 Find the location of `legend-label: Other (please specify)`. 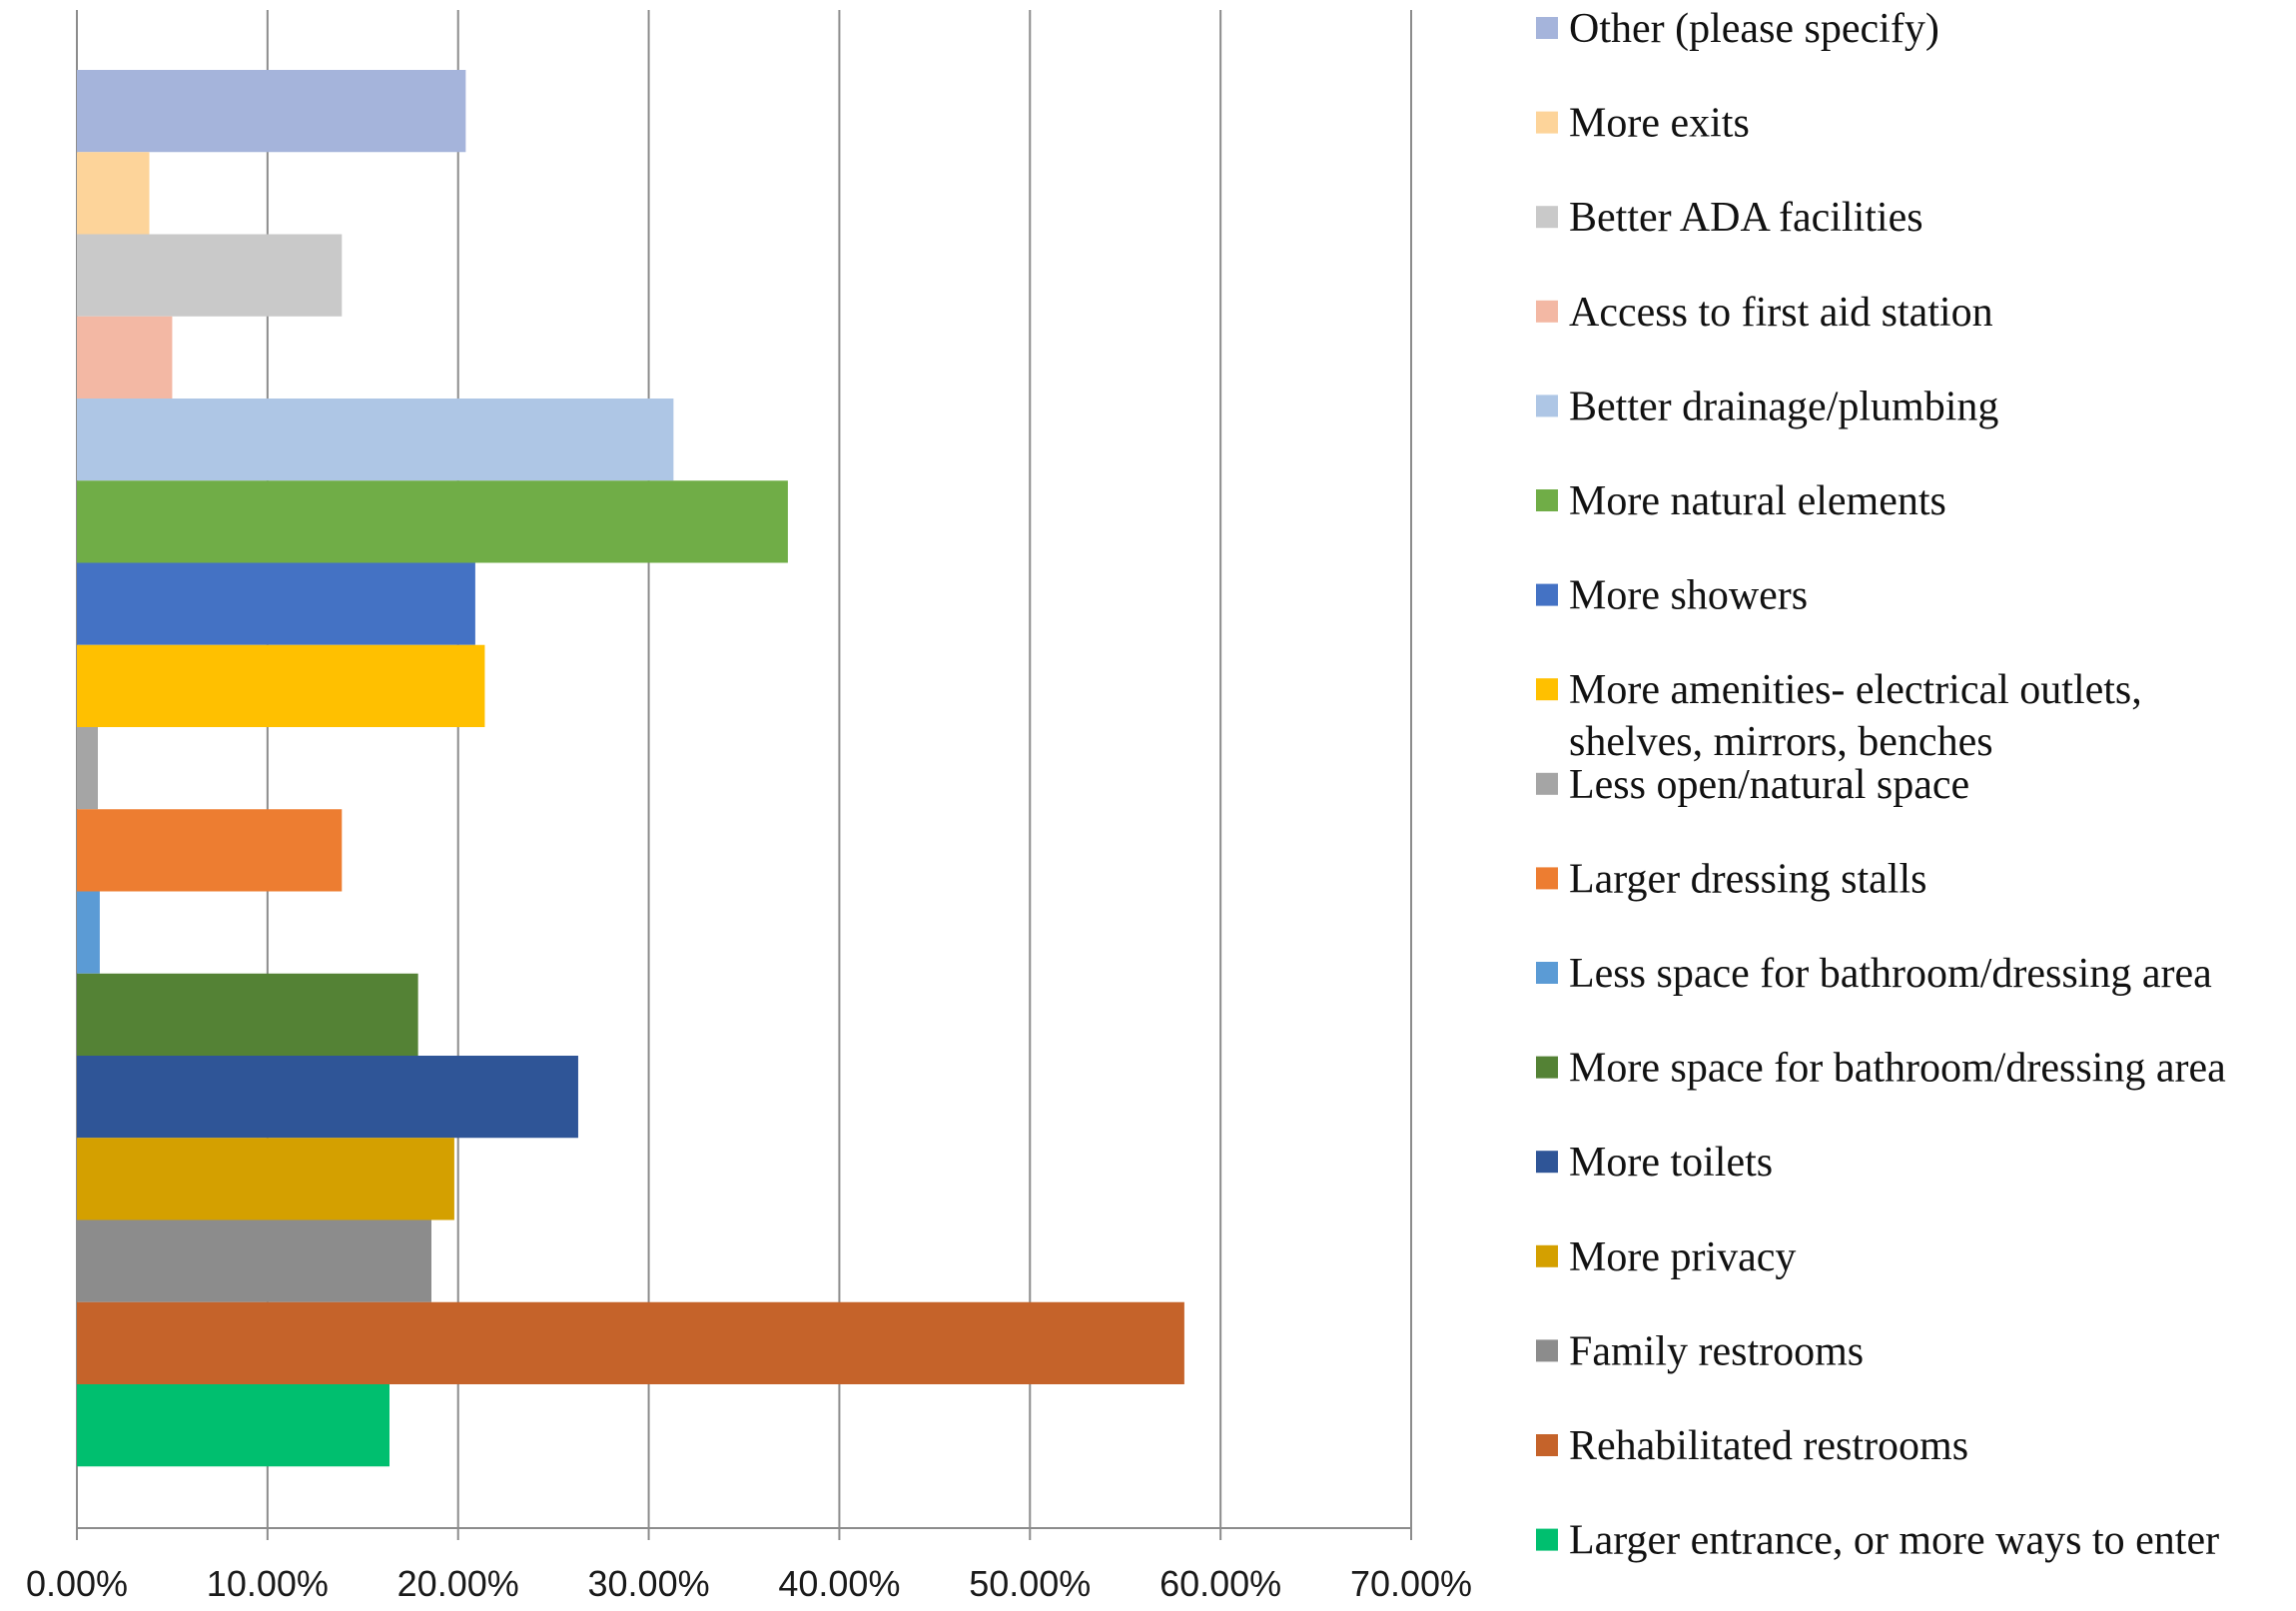

legend-label: Other (please specify) is located at coordinates (1754, 29).